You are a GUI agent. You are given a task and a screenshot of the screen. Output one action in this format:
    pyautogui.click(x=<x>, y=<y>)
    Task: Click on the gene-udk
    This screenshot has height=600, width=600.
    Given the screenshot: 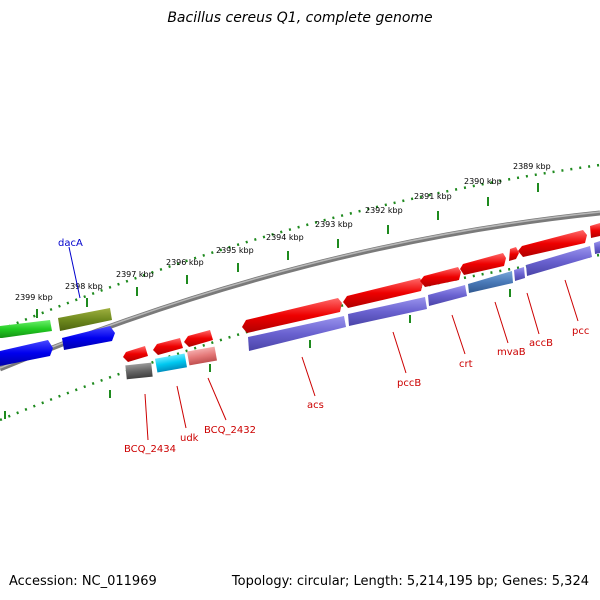 What is the action you would take?
    pyautogui.click(x=171, y=363)
    